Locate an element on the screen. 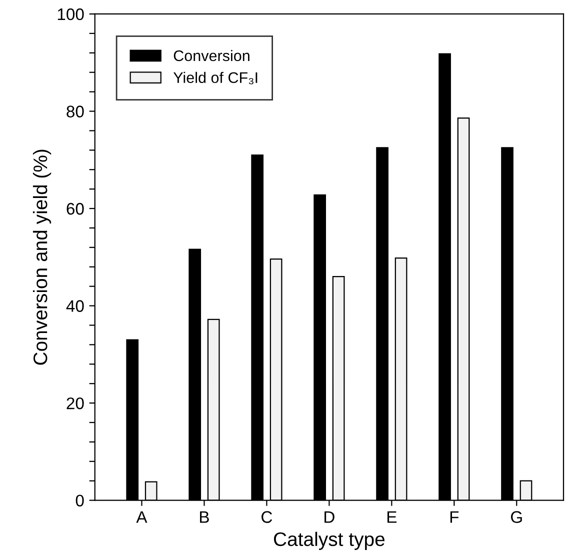 This screenshot has width=575, height=559. x-tick-label: D is located at coordinates (329, 517).